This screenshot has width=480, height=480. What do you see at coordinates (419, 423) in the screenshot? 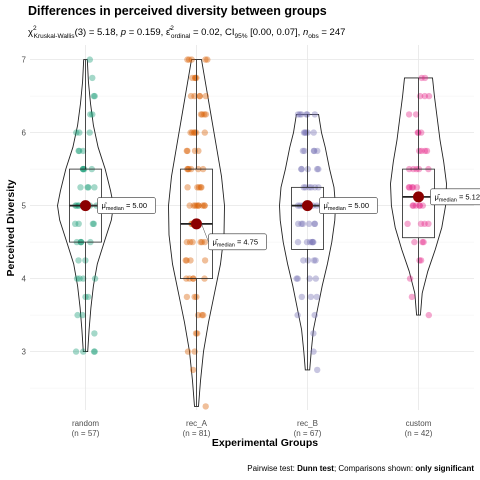
I see `x-tick-label: custom` at bounding box center [419, 423].